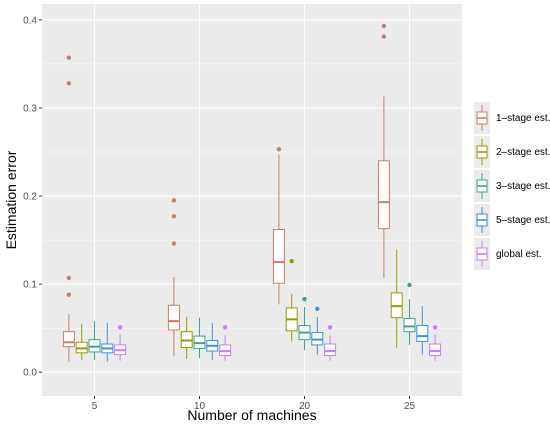 Image resolution: width=550 pixels, height=425 pixels. Describe the element at coordinates (523, 220) in the screenshot. I see `legend-label: 5–stage est.` at that location.